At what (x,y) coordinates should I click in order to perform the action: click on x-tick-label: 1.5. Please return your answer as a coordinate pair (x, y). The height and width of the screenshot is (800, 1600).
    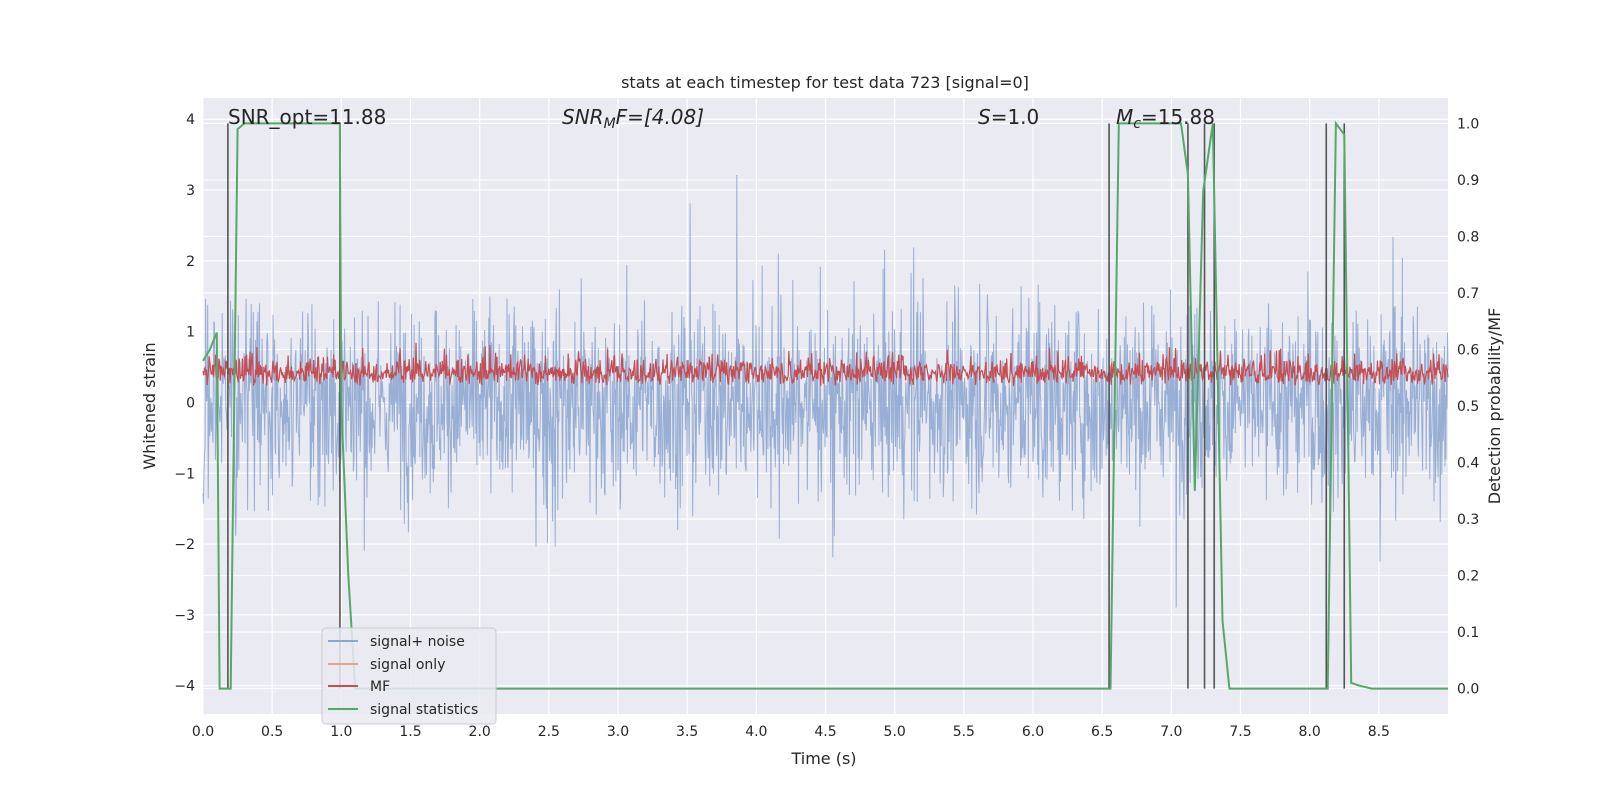
    Looking at the image, I should click on (410, 732).